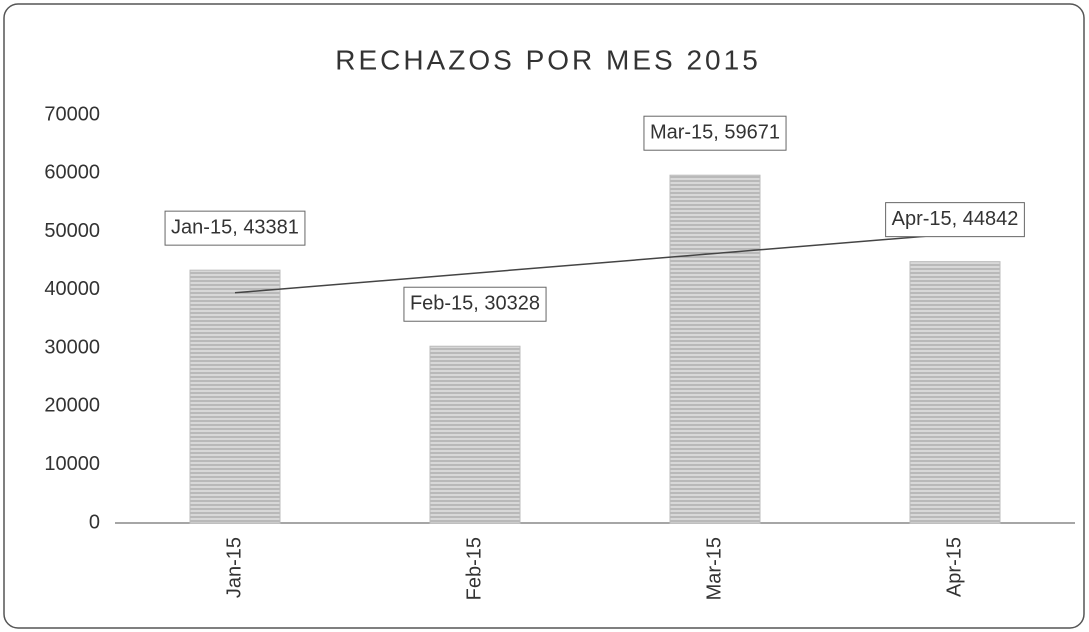  I want to click on x-tick-label: Mar-15, so click(714, 568).